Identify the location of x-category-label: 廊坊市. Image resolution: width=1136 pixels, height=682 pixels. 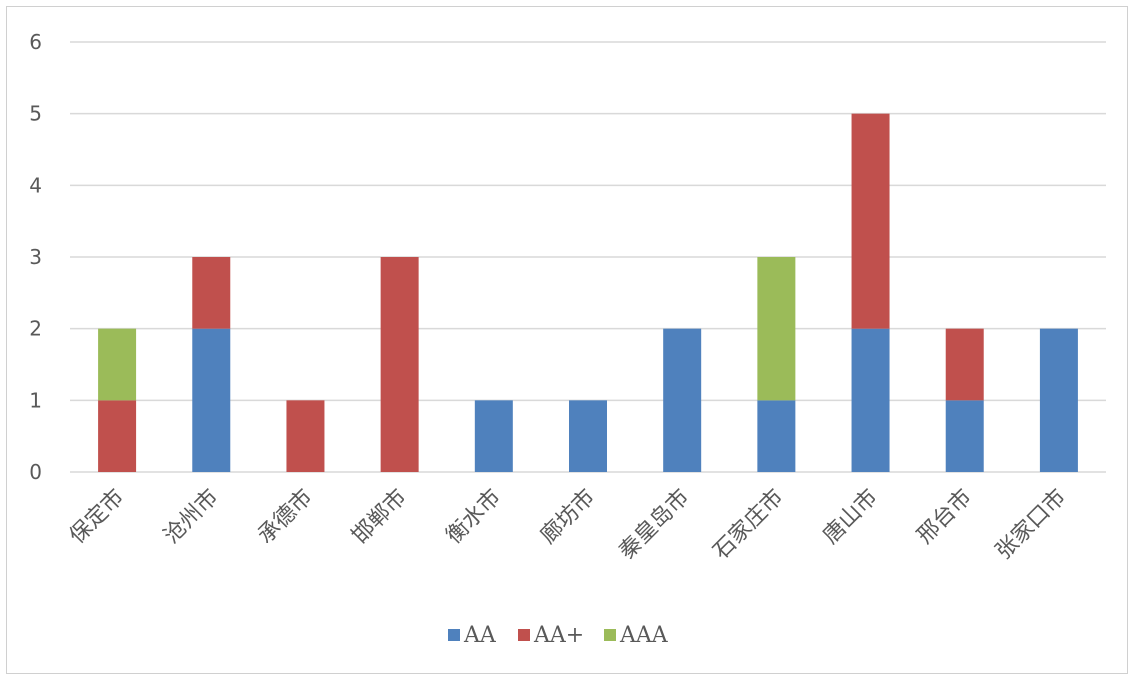
(568, 517).